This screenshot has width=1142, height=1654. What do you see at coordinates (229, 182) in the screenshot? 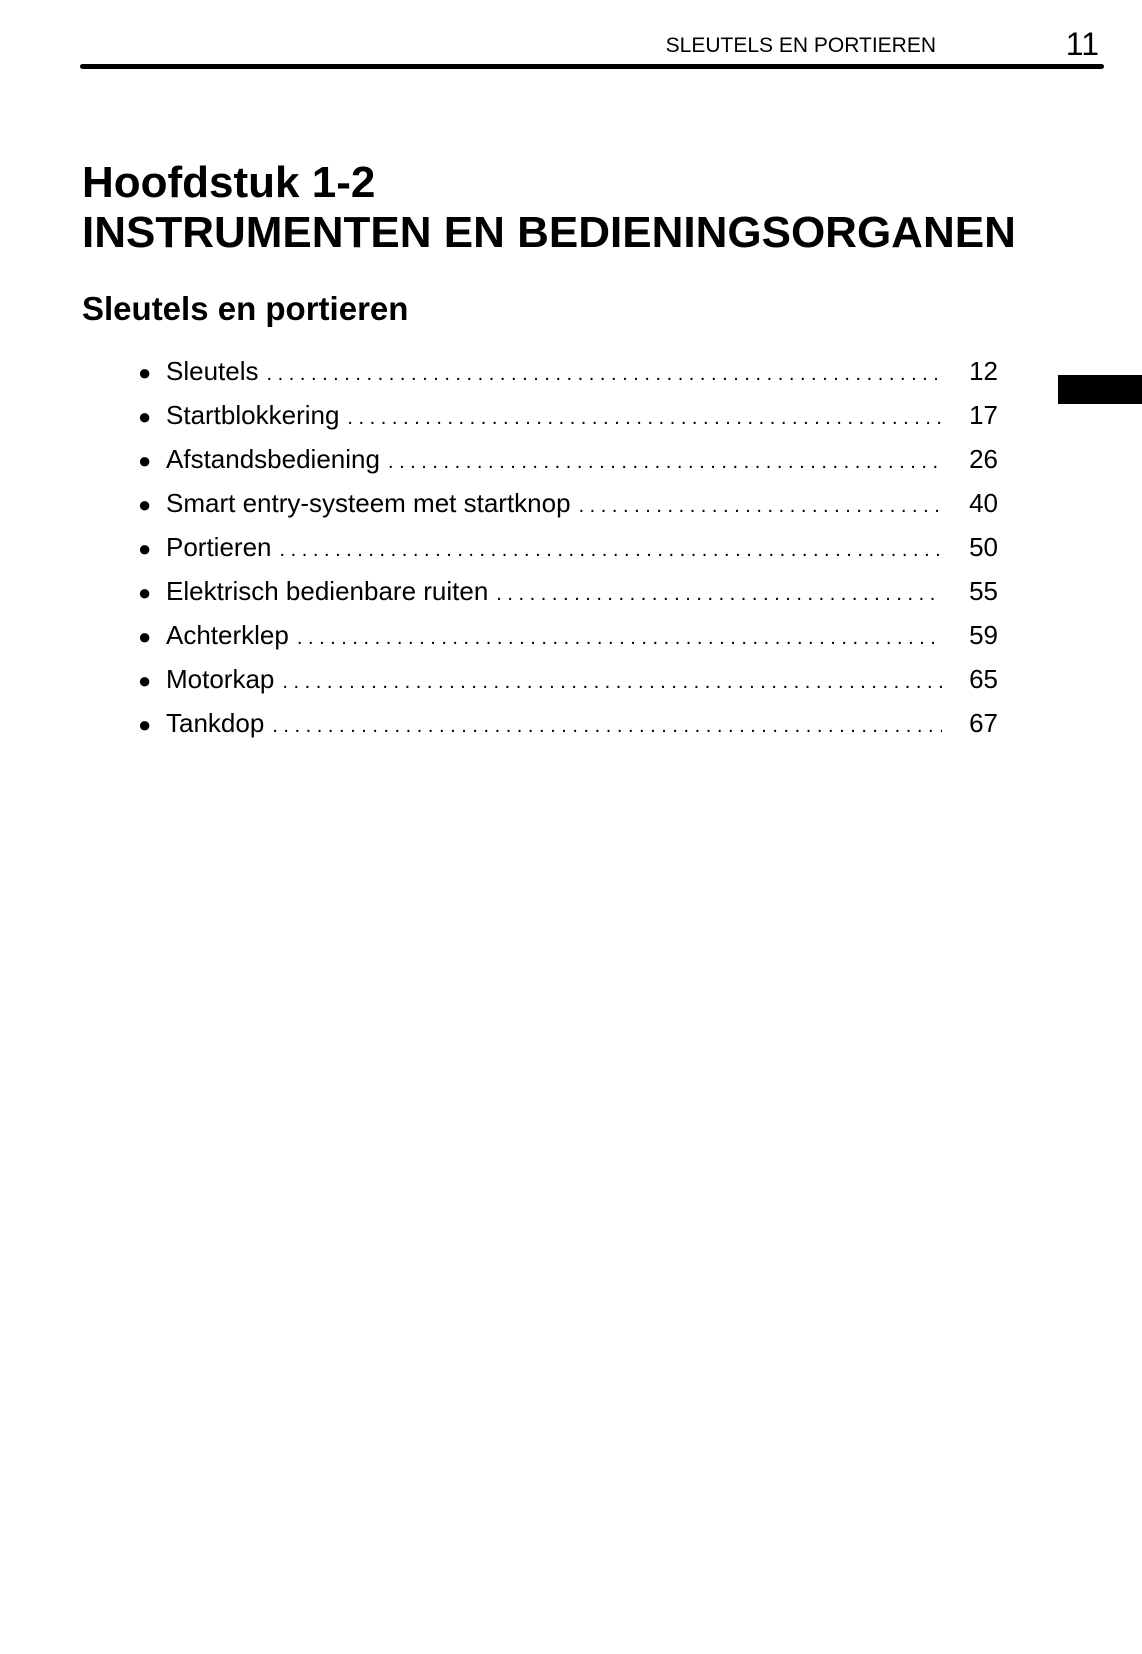
I see `chapter-number: Hoofdstuk 1-2` at bounding box center [229, 182].